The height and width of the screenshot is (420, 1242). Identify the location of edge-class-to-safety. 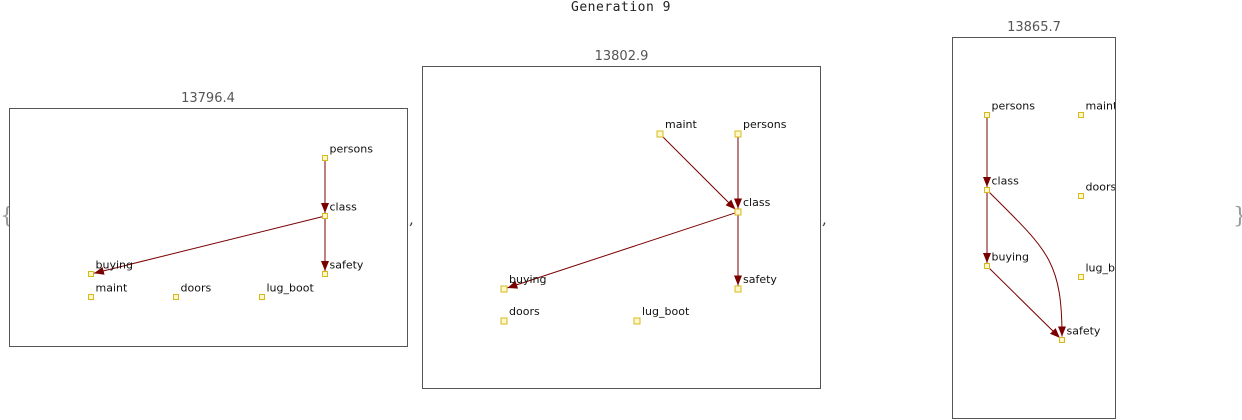
(1027, 264).